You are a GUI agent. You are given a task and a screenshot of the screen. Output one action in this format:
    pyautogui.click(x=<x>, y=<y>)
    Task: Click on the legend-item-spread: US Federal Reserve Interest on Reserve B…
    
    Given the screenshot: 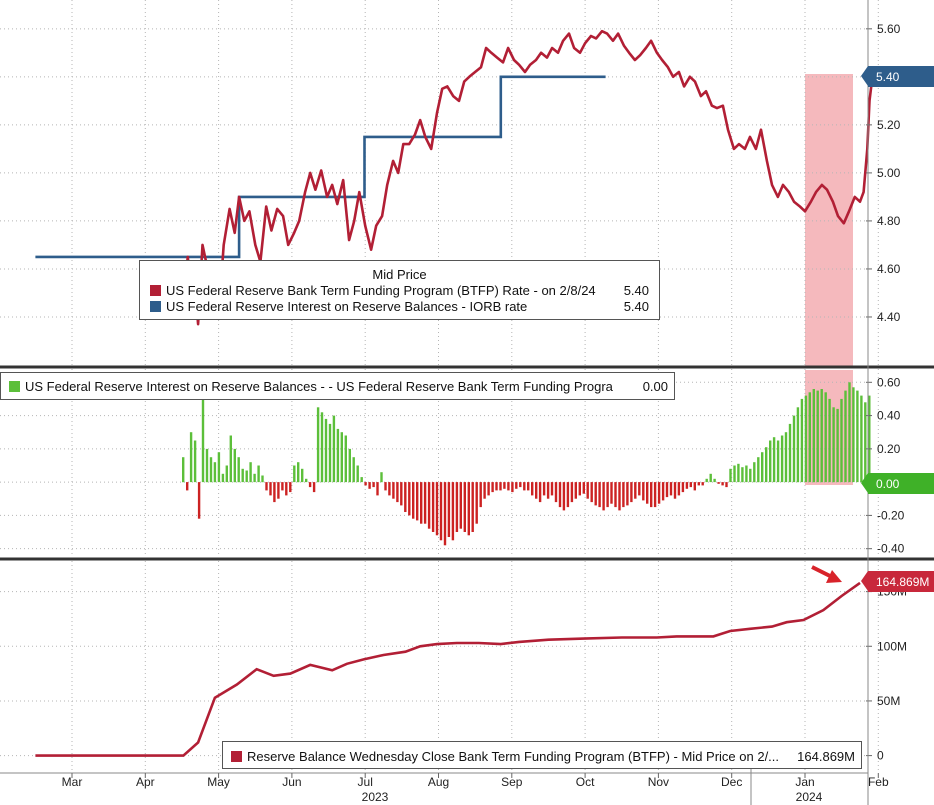 What is the action you would take?
    pyautogui.click(x=338, y=386)
    